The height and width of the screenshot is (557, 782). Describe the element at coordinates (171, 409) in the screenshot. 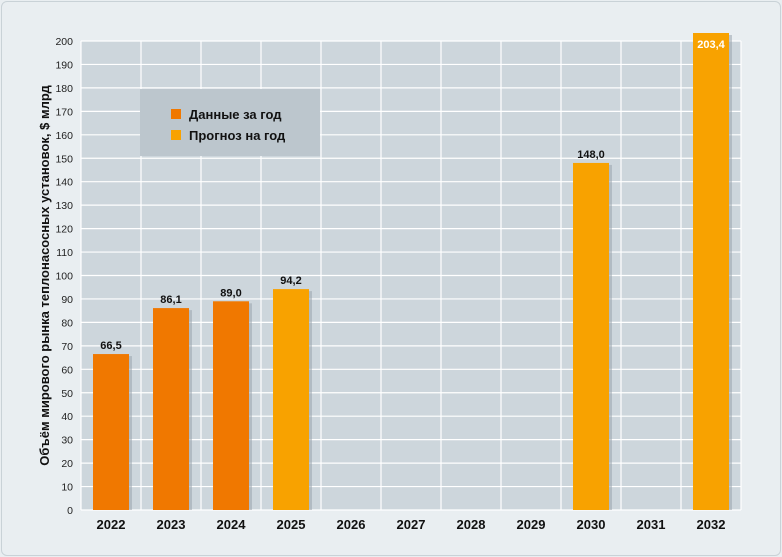

I see `bar-2023` at that location.